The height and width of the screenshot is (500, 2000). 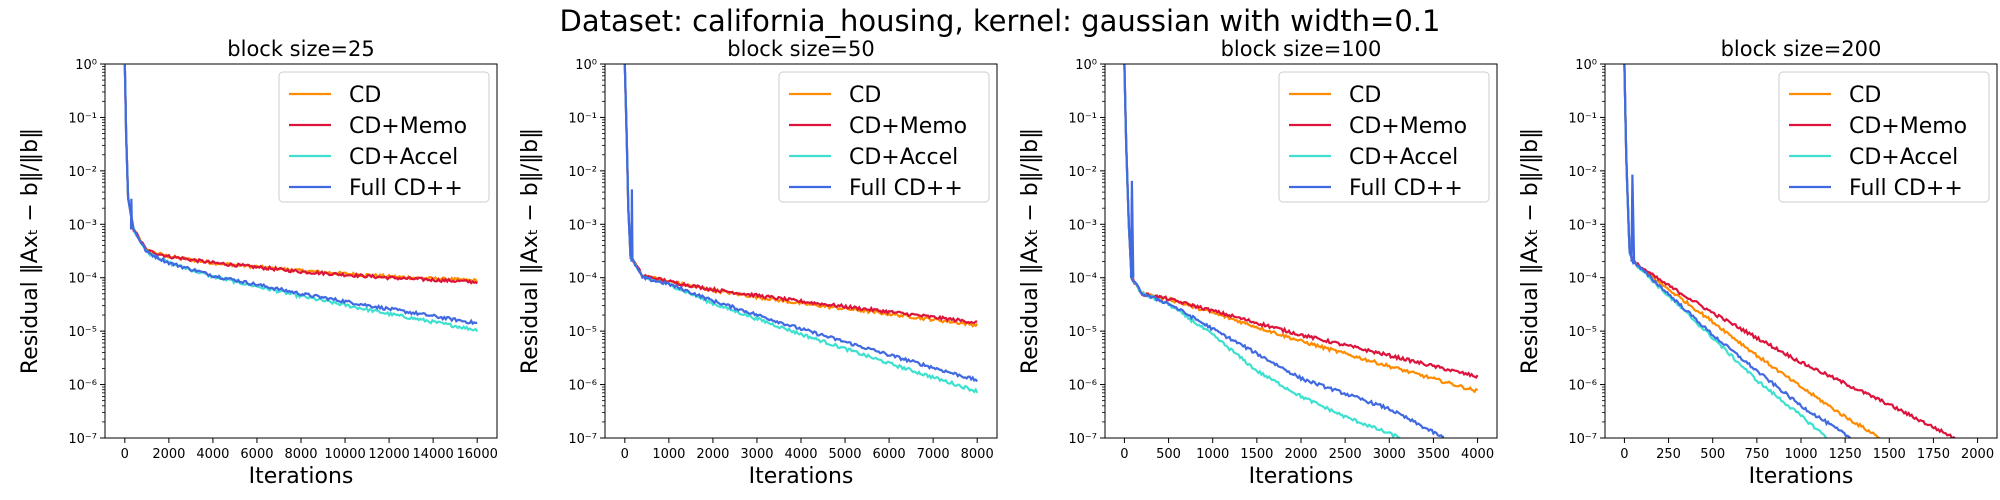 I want to click on x-tick-label: 8000, so click(x=300, y=454).